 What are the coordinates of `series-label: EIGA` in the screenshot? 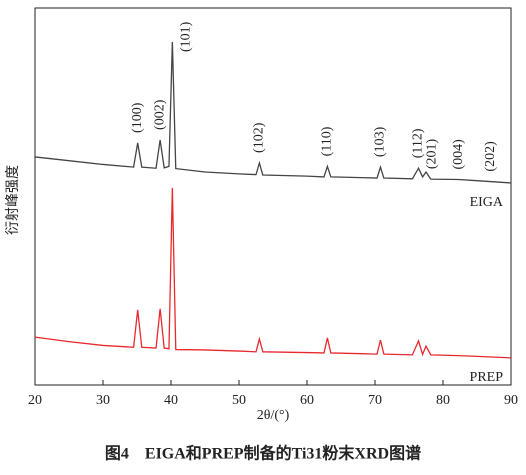 It's located at (487, 202).